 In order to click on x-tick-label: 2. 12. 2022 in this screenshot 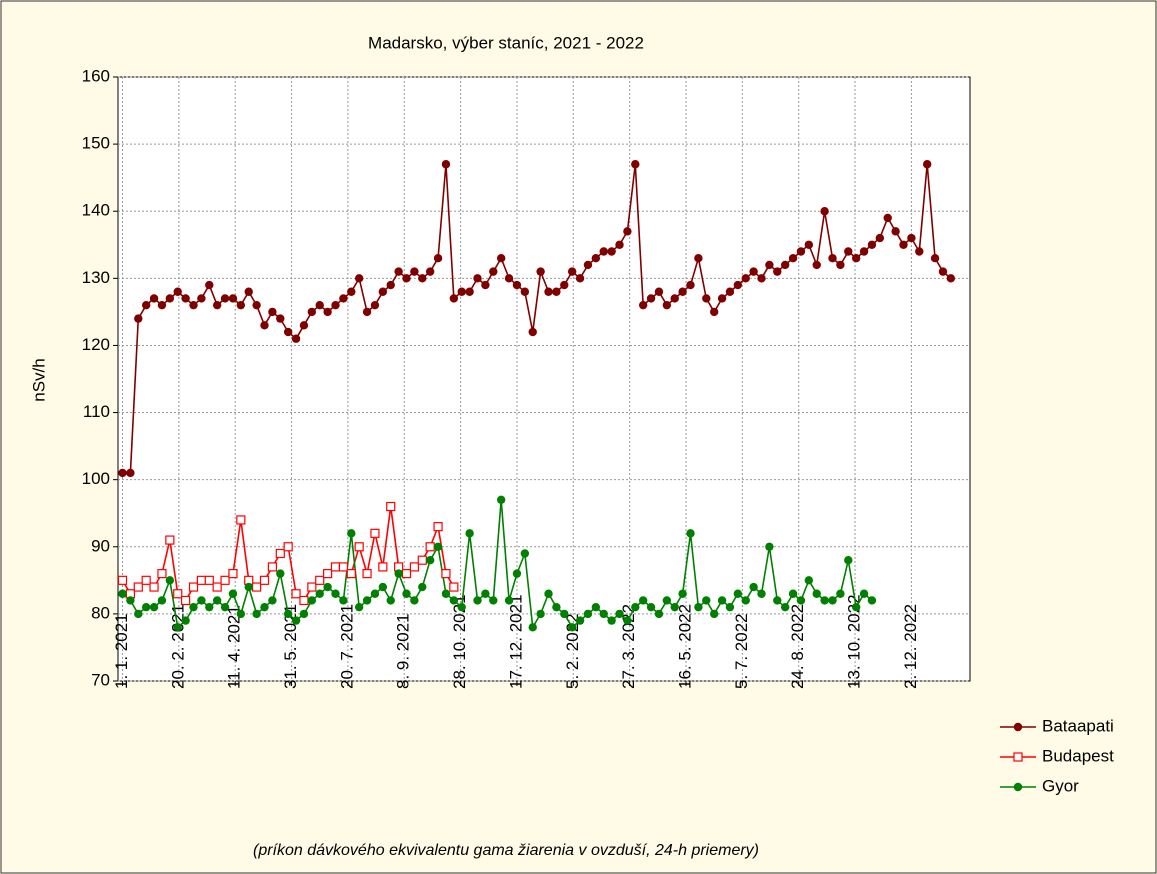, I will do `click(910, 646)`.